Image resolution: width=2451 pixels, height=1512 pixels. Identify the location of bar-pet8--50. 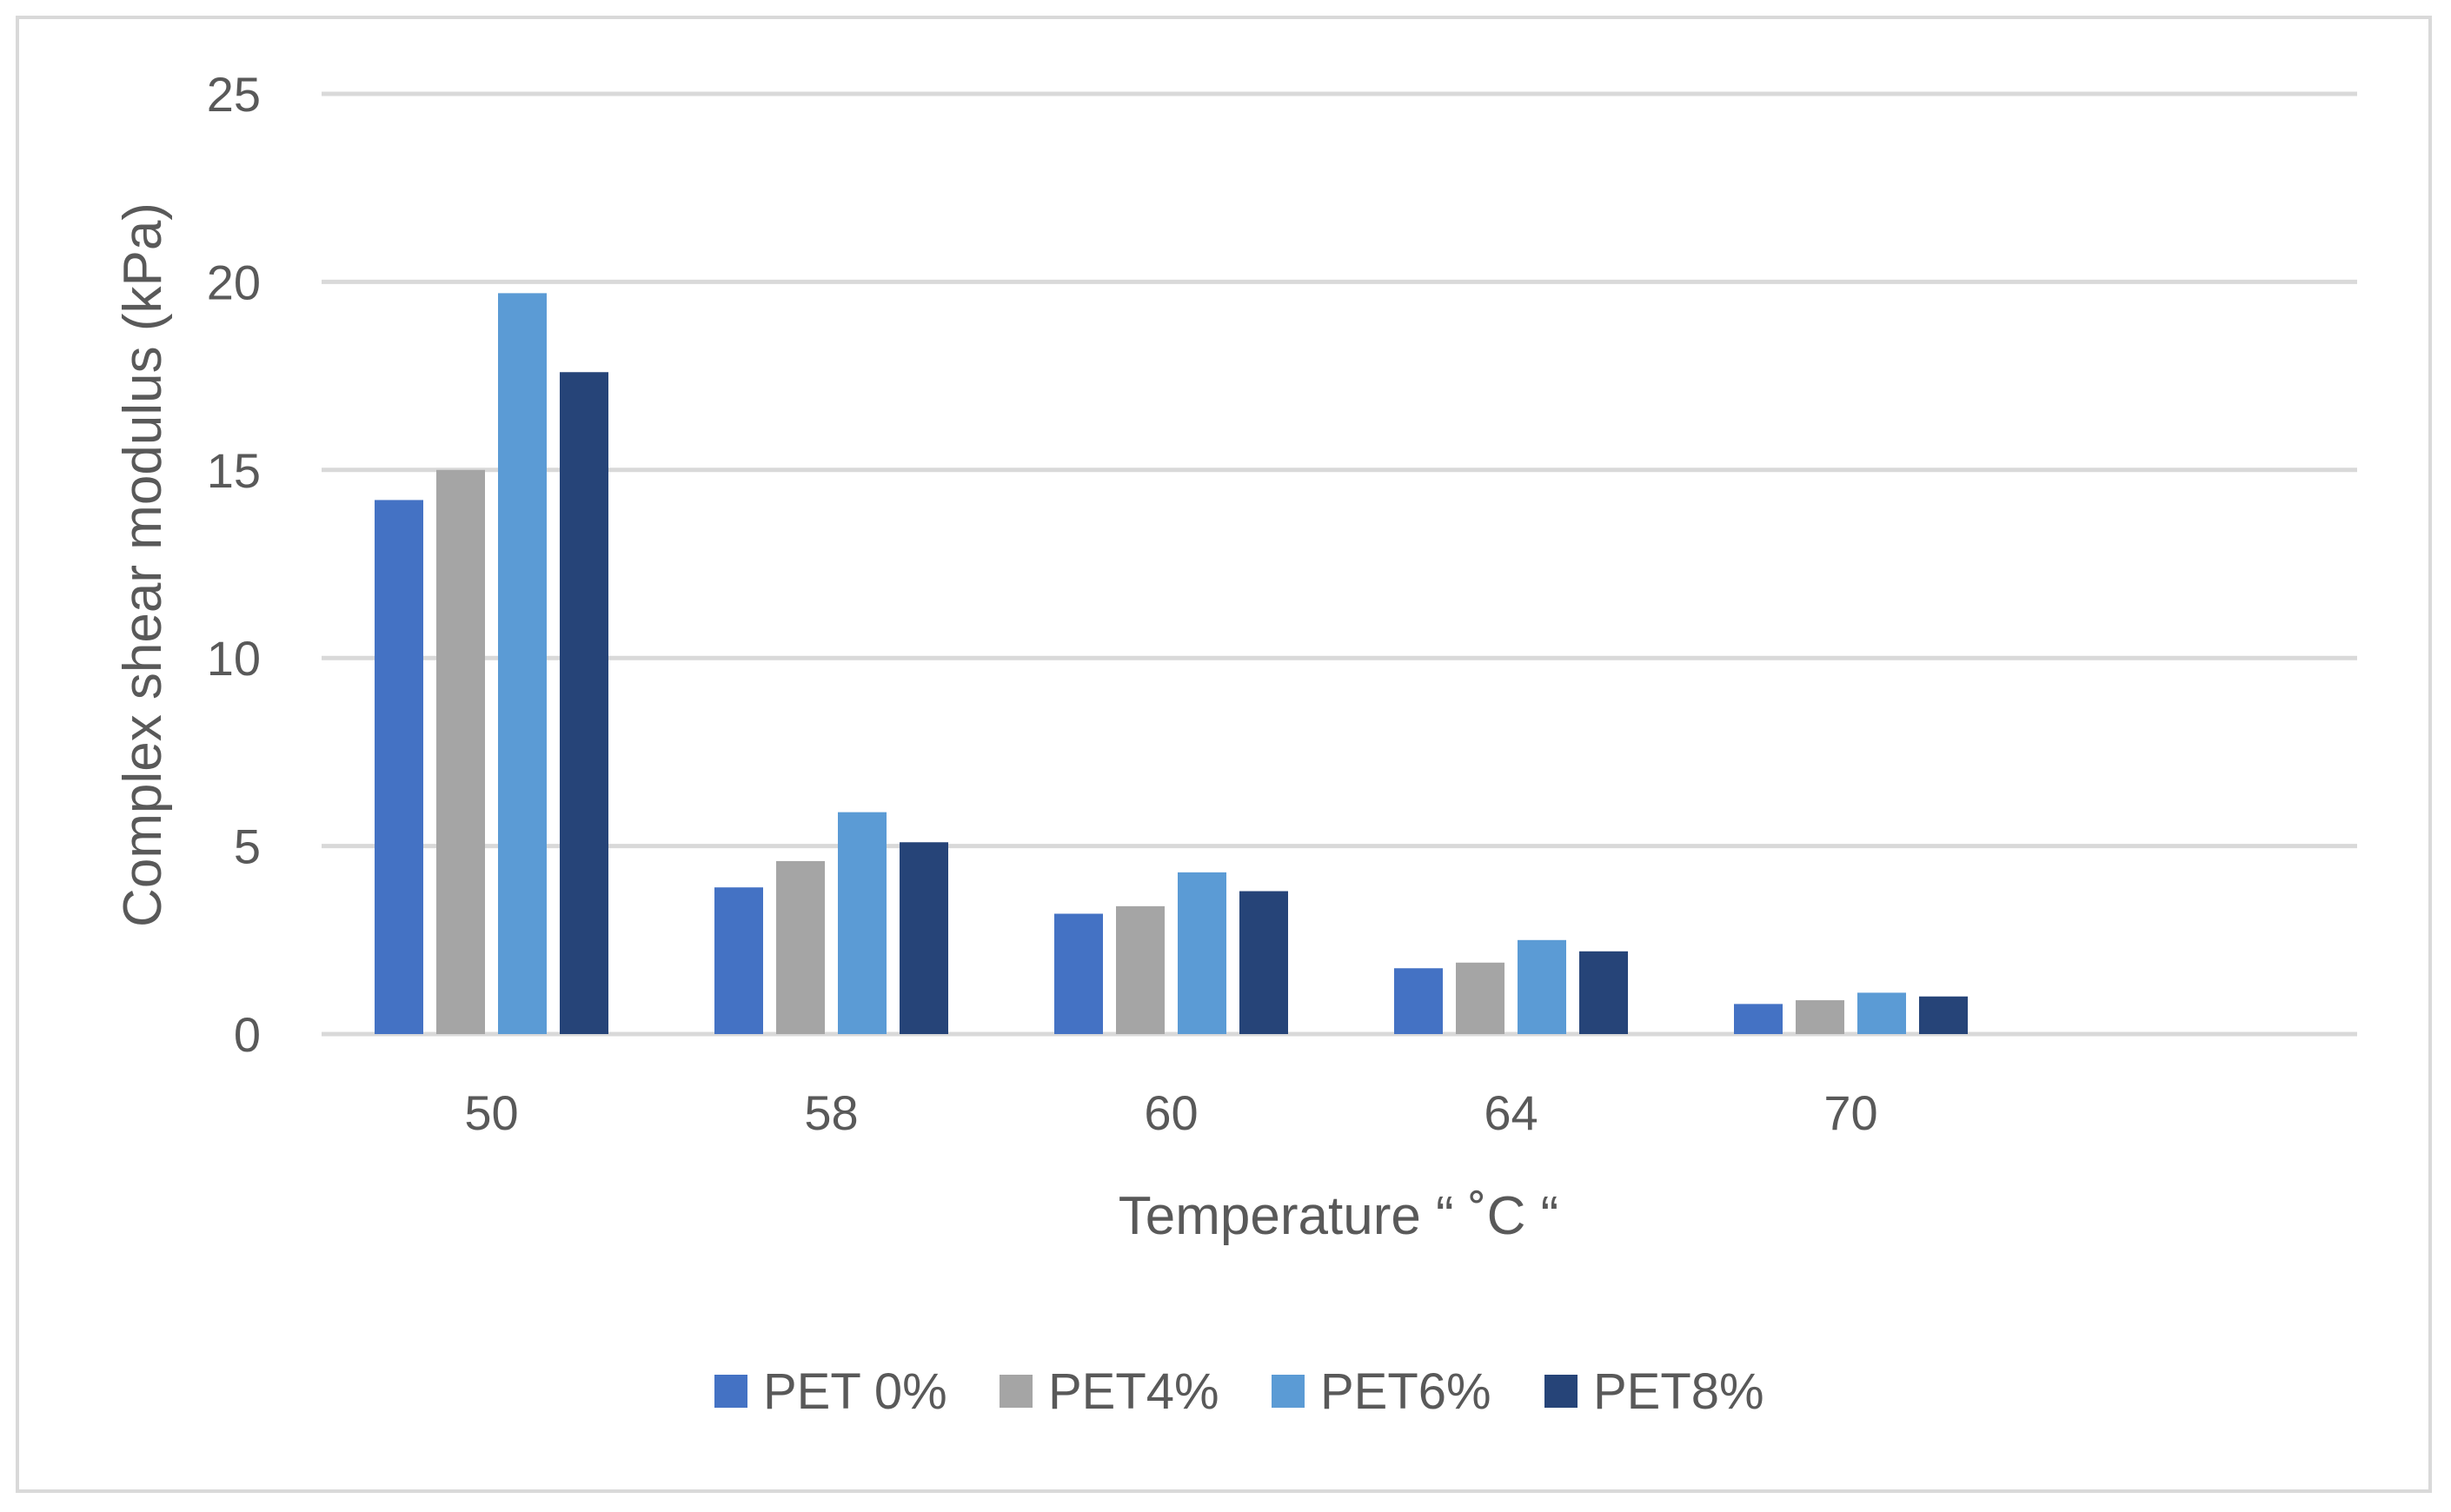
(584, 703).